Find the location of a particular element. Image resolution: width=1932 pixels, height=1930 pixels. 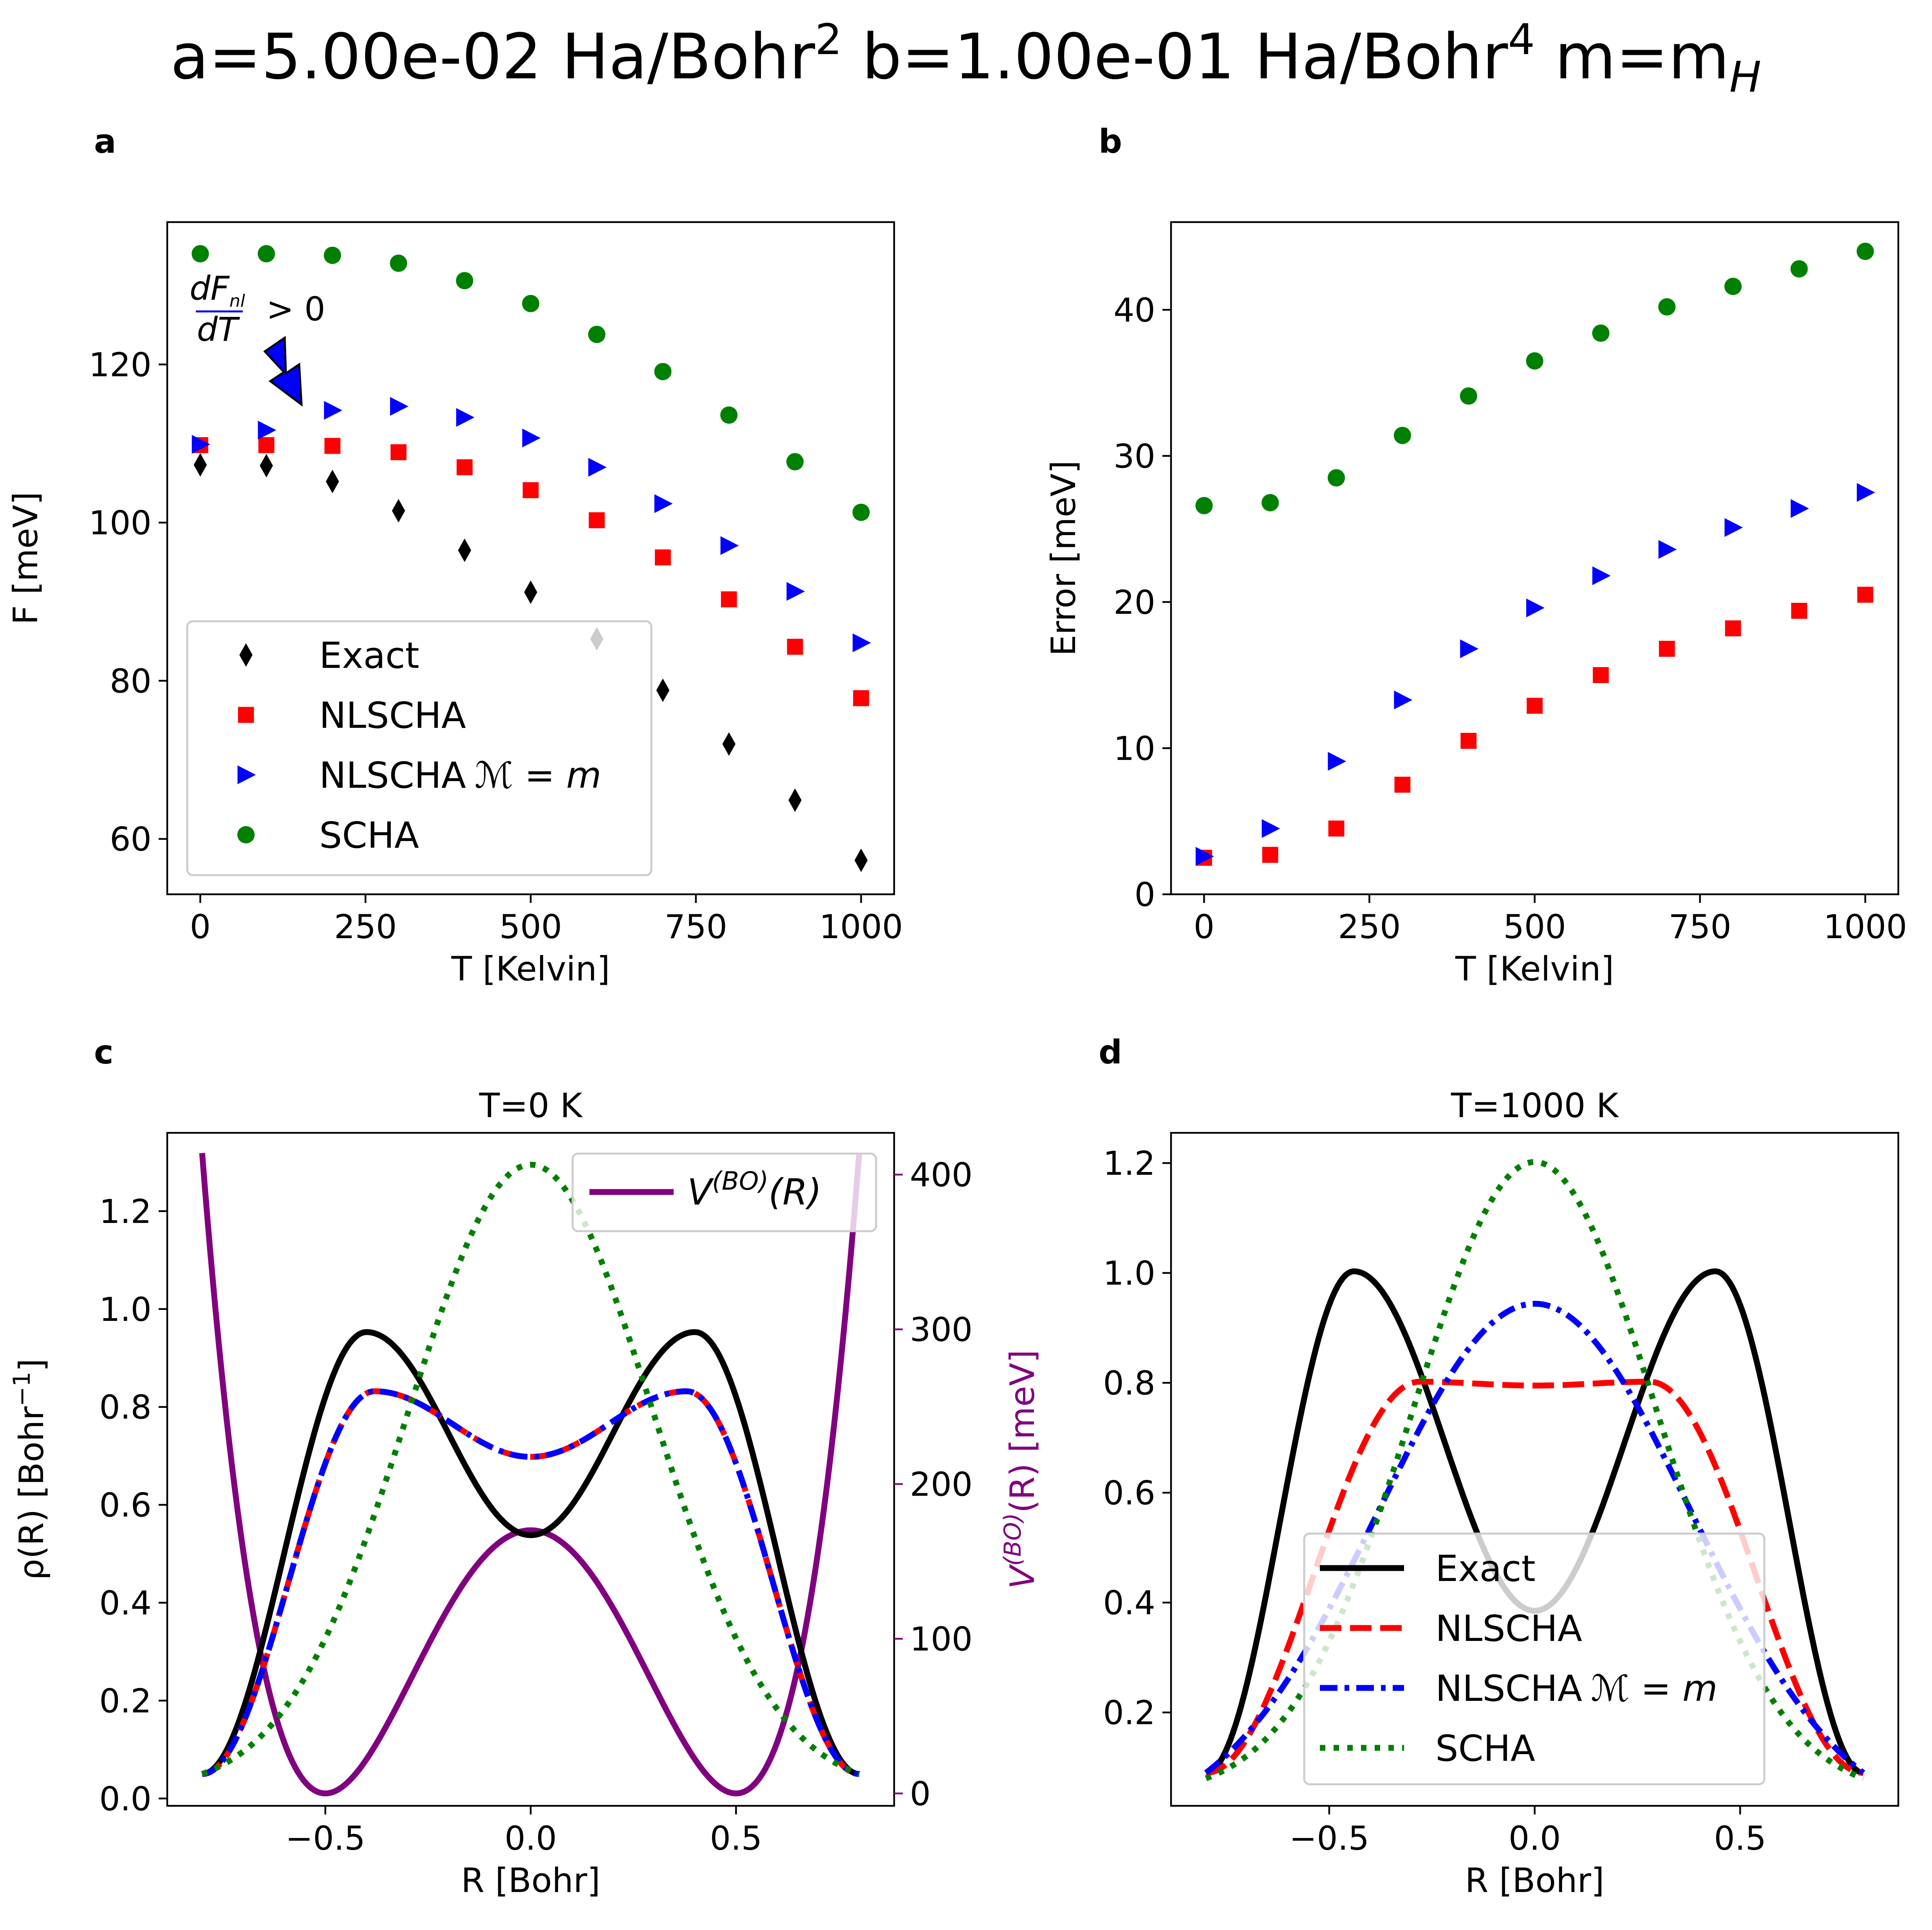

y-tick-label: 0.2 is located at coordinates (1129, 1713).